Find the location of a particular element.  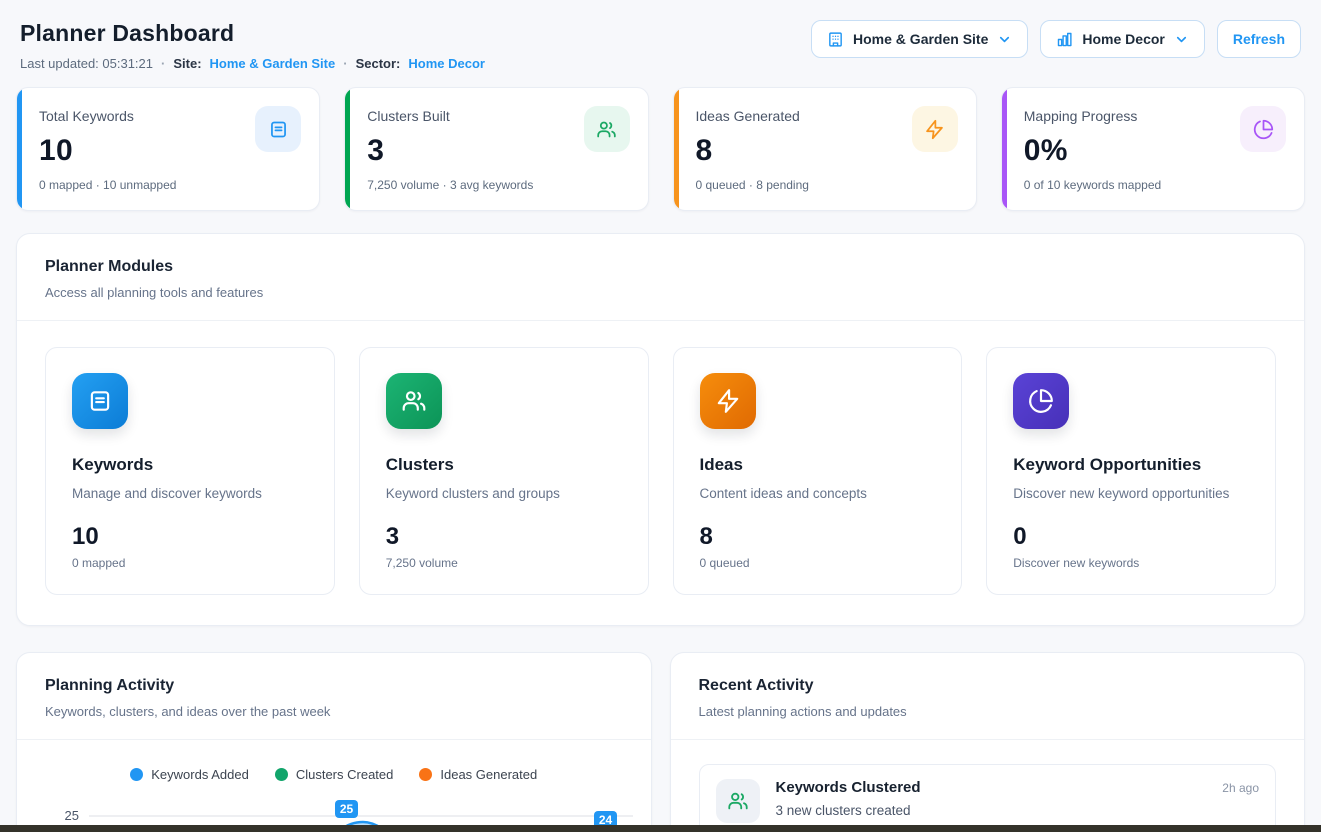

legend-item-keywords-added: Keywords Added is located at coordinates (189, 774).